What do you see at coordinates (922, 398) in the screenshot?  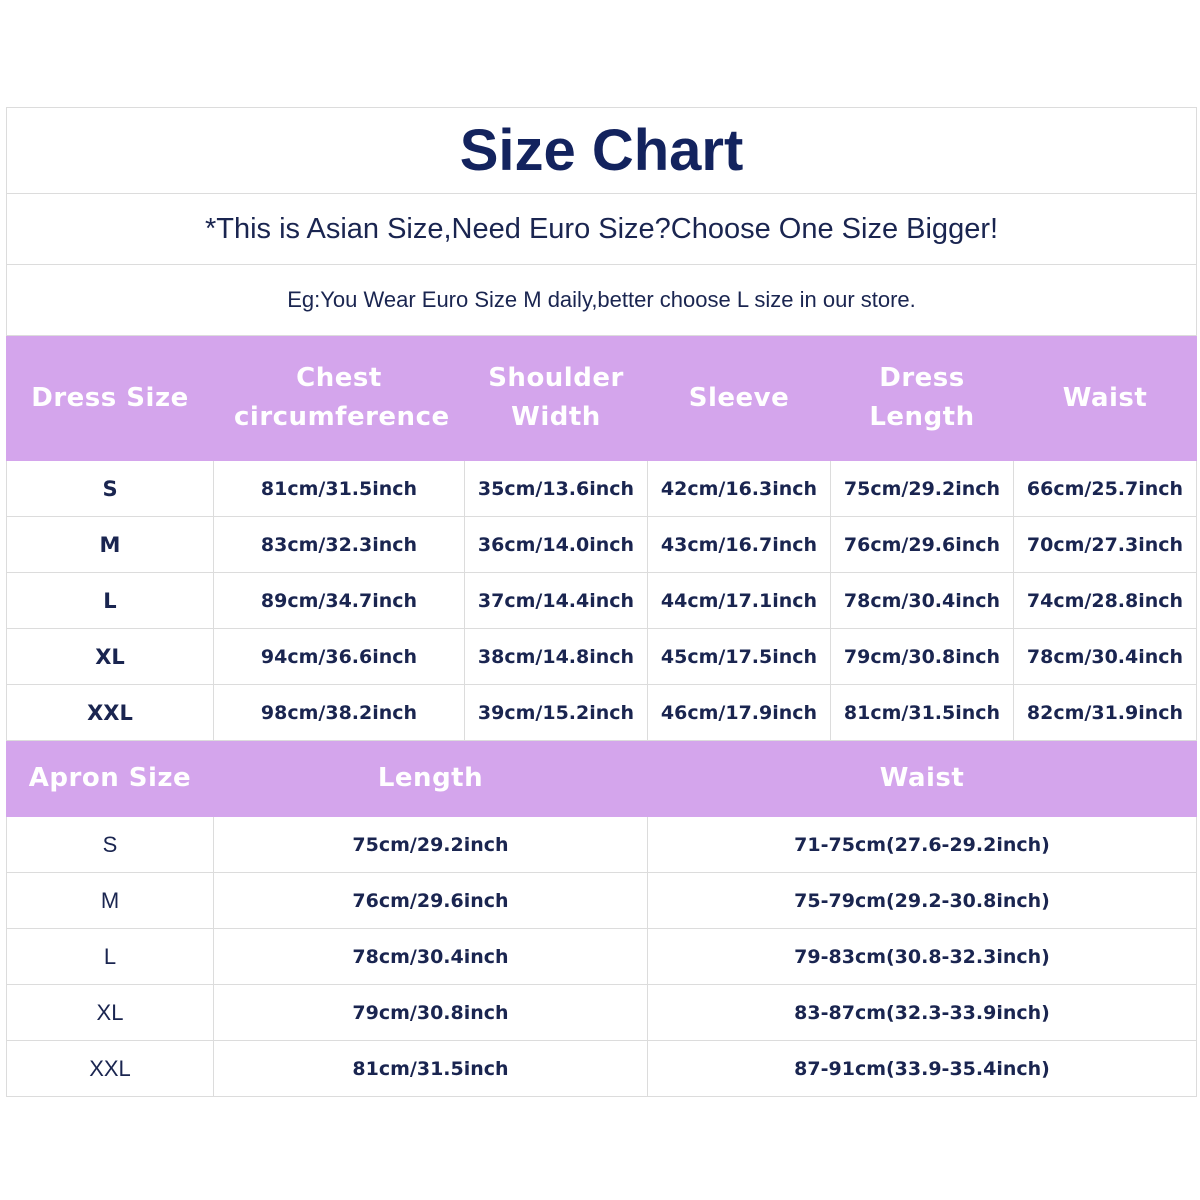 I see `dress-header-cell: Dress Length` at bounding box center [922, 398].